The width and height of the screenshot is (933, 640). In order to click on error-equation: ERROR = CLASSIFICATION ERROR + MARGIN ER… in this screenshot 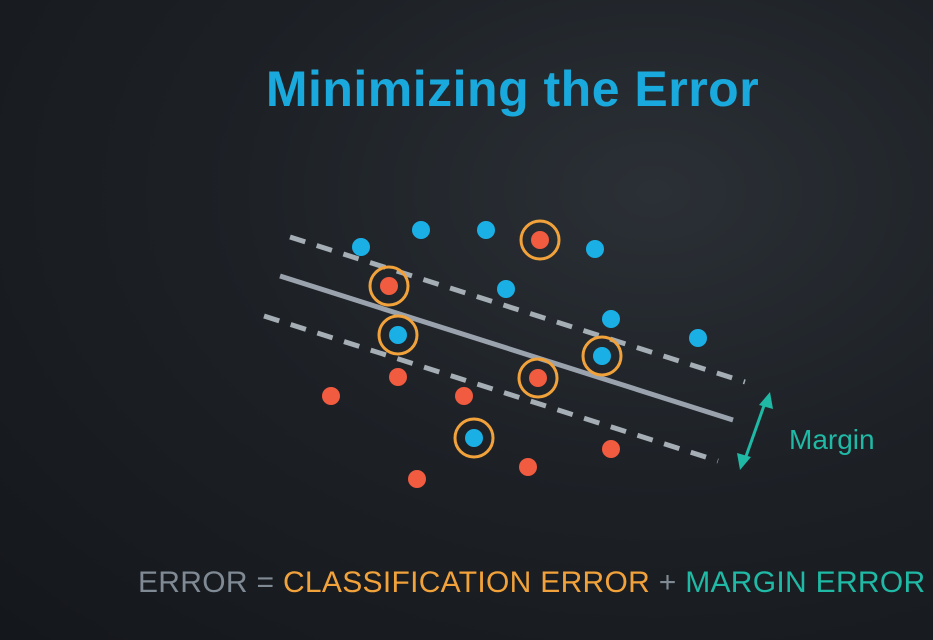, I will do `click(531, 583)`.